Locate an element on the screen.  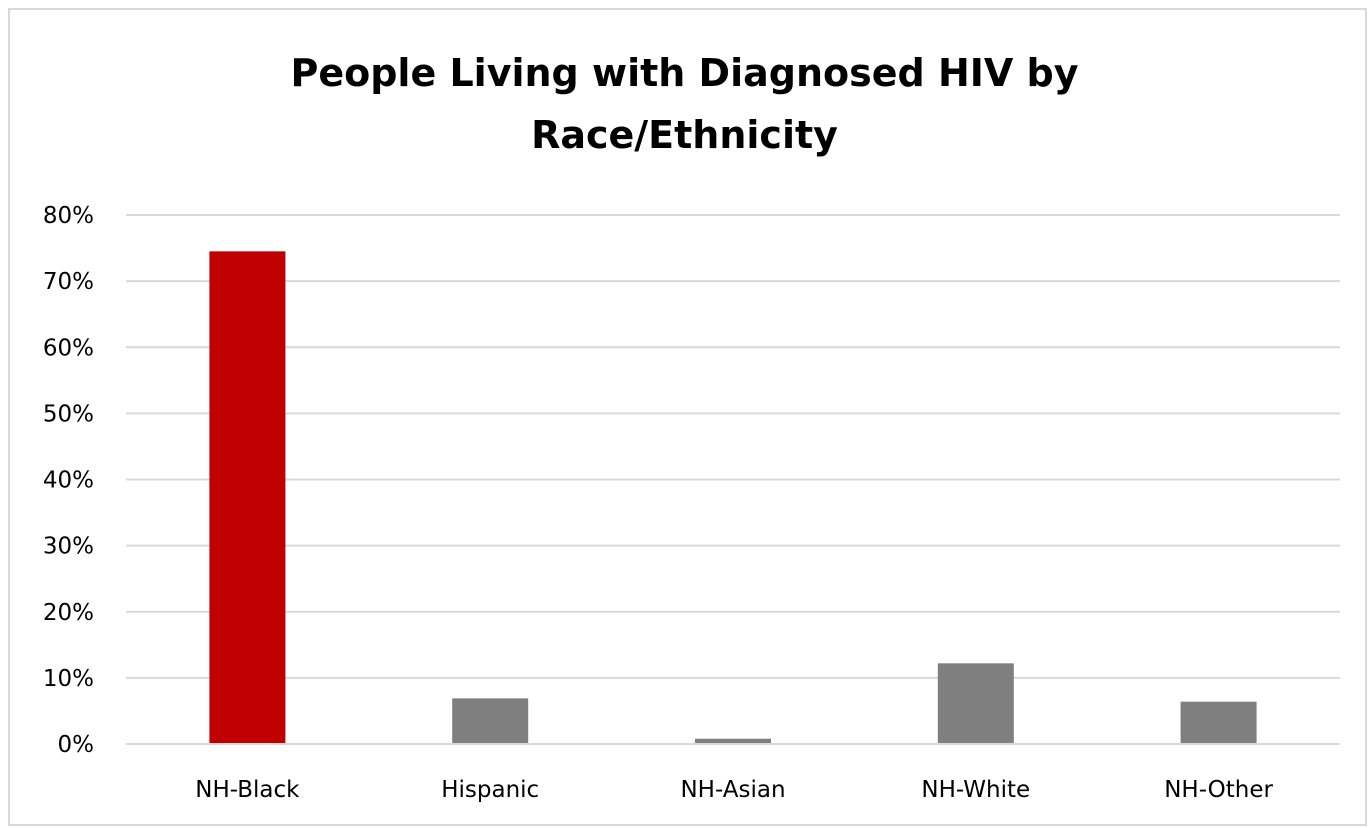
bar-nh-black is located at coordinates (247, 497).